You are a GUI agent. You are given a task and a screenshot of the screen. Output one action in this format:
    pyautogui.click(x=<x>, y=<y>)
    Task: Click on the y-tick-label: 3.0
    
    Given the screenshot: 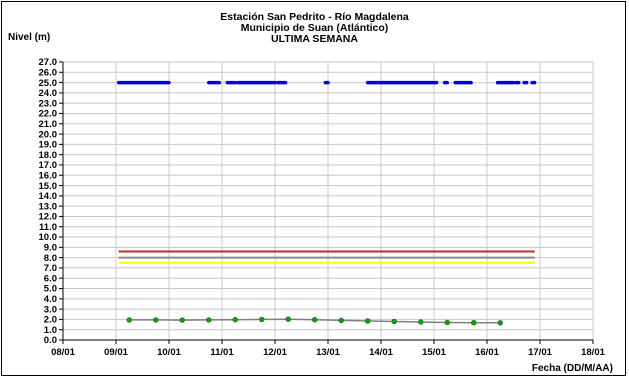 What is the action you would take?
    pyautogui.click(x=50, y=309)
    